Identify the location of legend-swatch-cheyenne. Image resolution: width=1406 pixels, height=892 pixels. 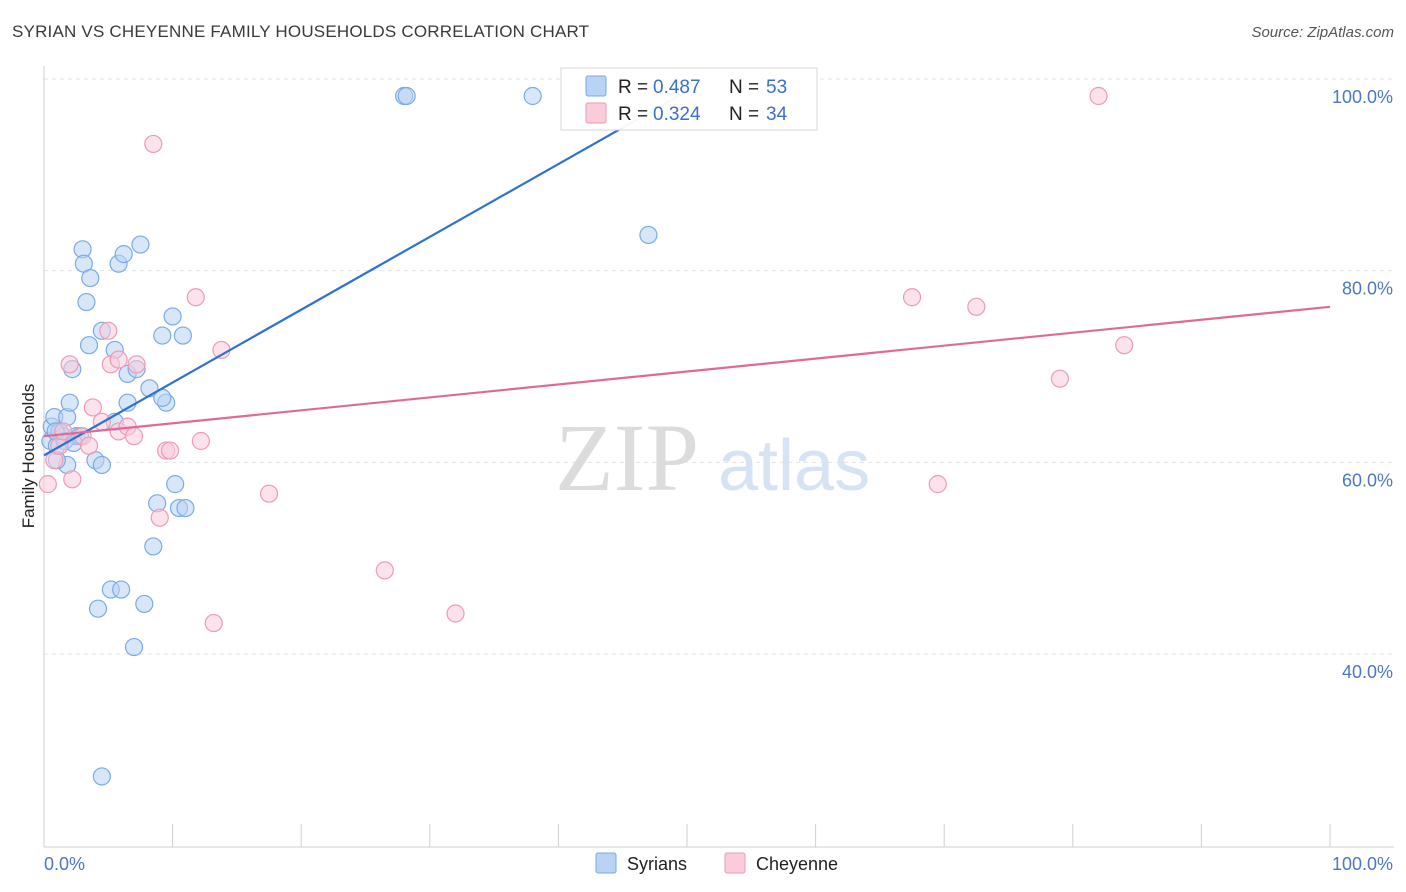
(596, 113).